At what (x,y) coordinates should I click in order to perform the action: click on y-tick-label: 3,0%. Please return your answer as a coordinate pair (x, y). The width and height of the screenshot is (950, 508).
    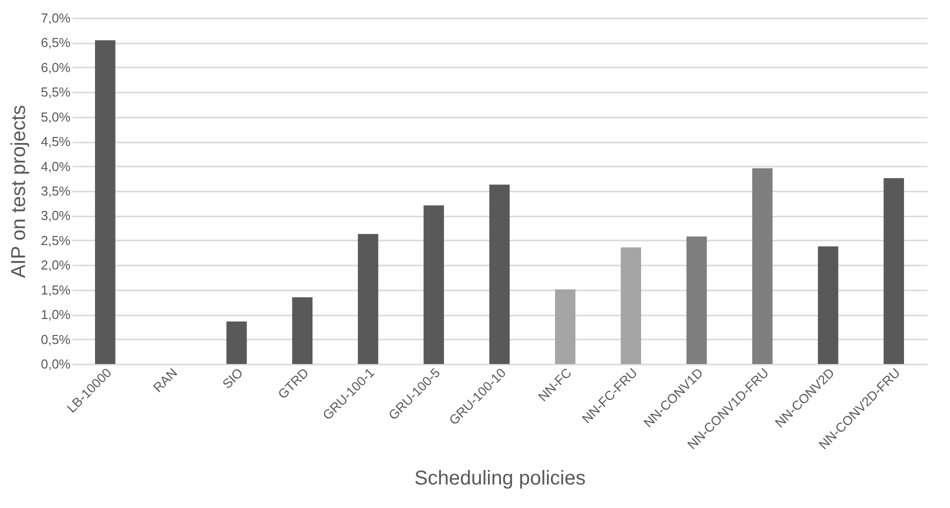
    Looking at the image, I should click on (55, 216).